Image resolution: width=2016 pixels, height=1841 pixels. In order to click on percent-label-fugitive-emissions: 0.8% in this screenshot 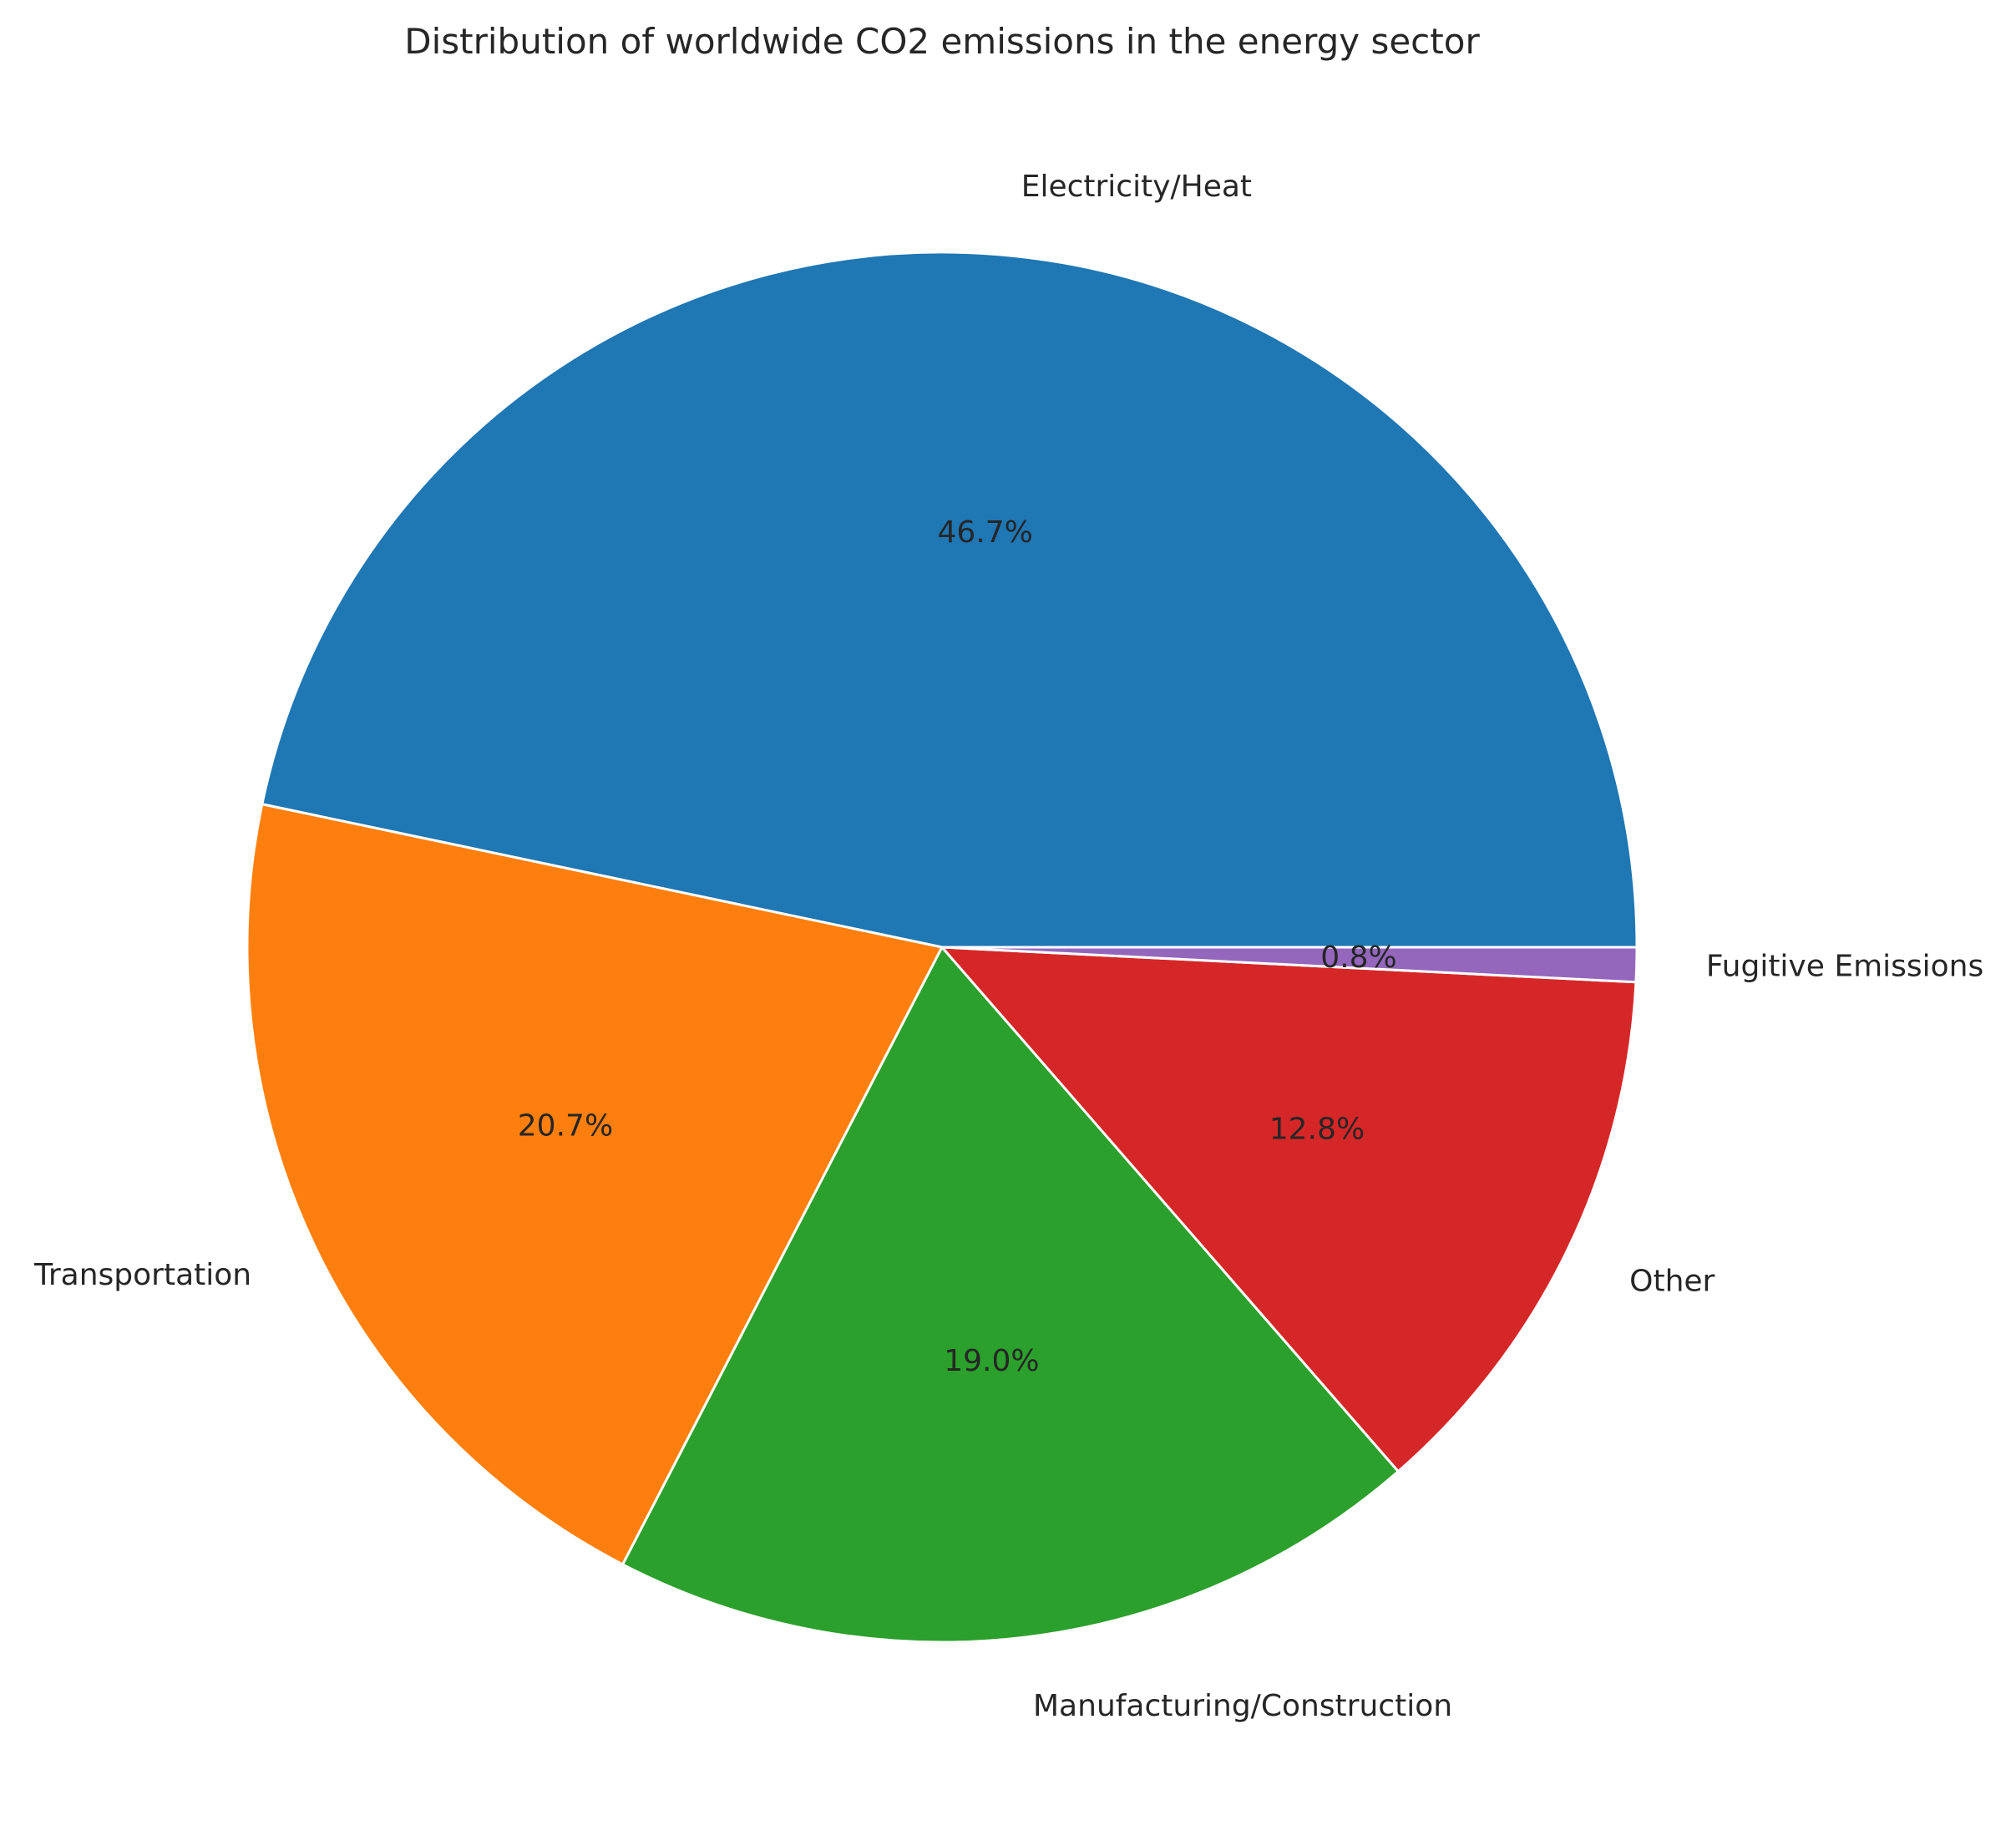, I will do `click(1358, 958)`.